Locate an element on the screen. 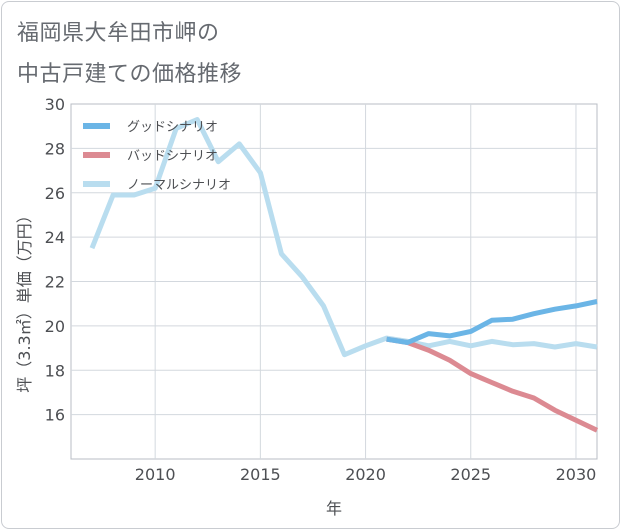 The image size is (621, 530). y-tick-label: 30 is located at coordinates (55, 104).